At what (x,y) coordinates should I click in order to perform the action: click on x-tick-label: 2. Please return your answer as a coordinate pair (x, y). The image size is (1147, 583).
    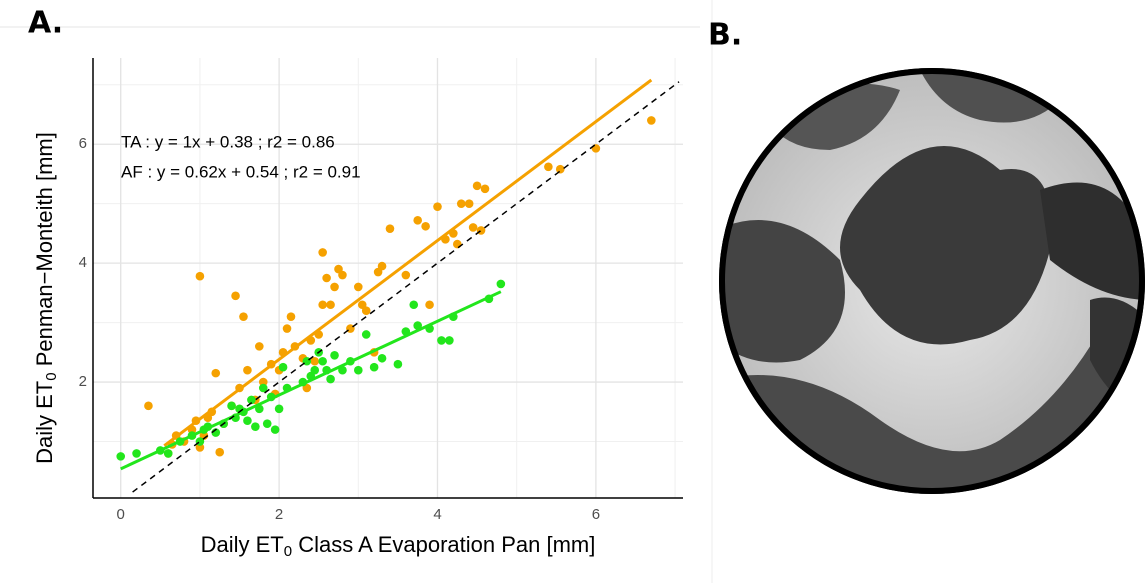
    Looking at the image, I should click on (279, 514).